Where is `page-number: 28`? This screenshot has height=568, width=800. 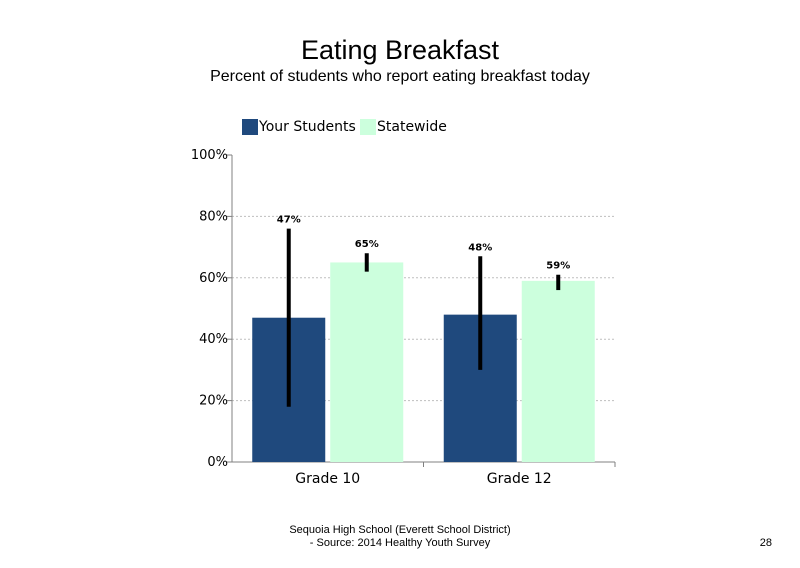
page-number: 28 is located at coordinates (765, 543).